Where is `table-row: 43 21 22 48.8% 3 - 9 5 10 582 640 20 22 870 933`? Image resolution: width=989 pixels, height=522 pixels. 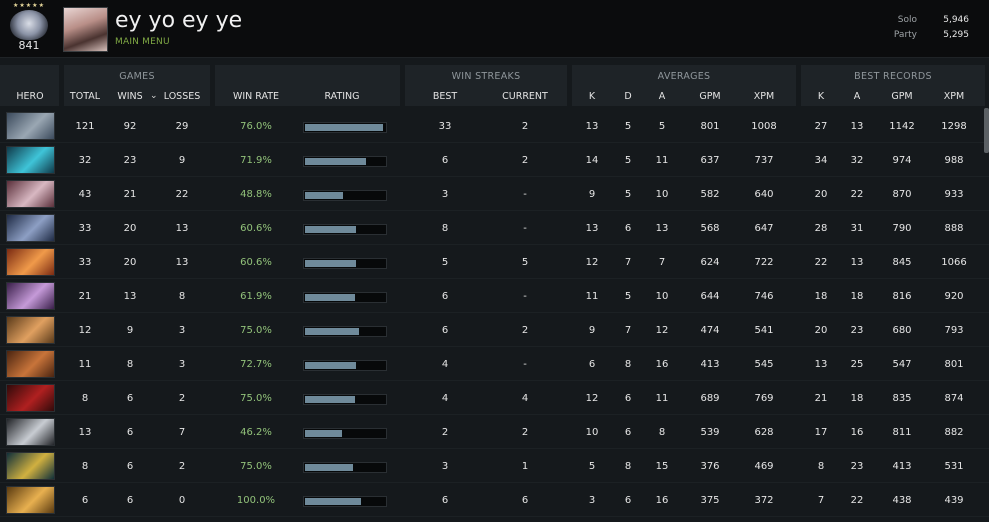 table-row: 43 21 22 48.8% 3 - 9 5 10 582 640 20 22 870 933 is located at coordinates (494, 194).